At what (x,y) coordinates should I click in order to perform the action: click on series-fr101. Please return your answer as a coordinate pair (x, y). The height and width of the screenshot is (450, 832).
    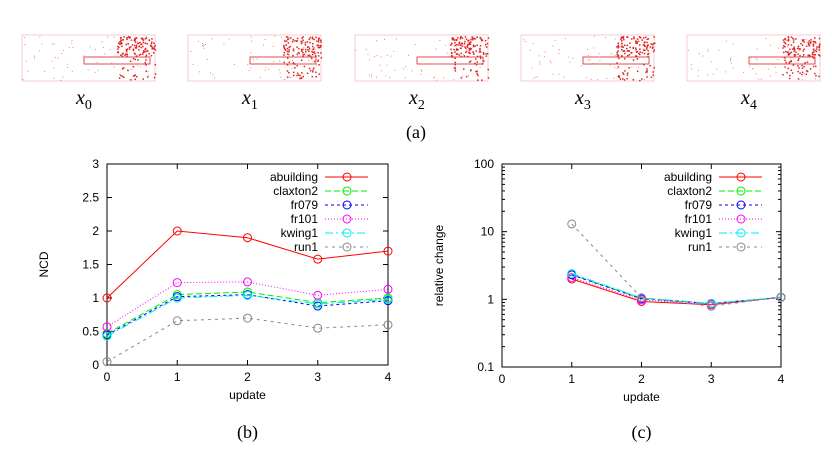
    Looking at the image, I should click on (247, 304).